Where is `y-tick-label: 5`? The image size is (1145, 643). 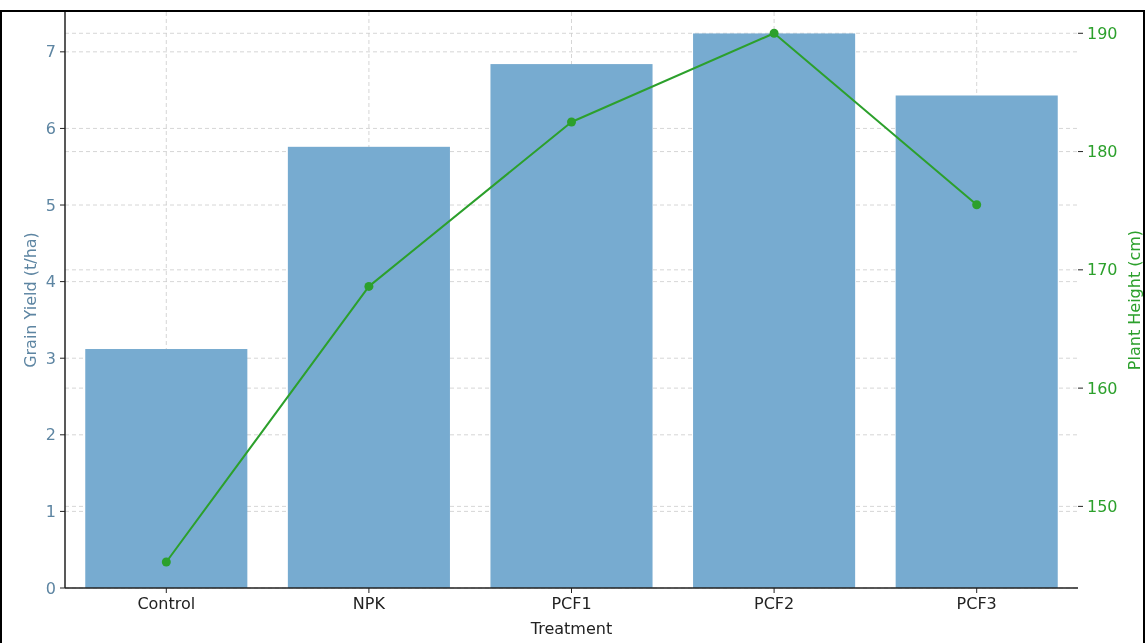
y-tick-label: 5 is located at coordinates (50, 205).